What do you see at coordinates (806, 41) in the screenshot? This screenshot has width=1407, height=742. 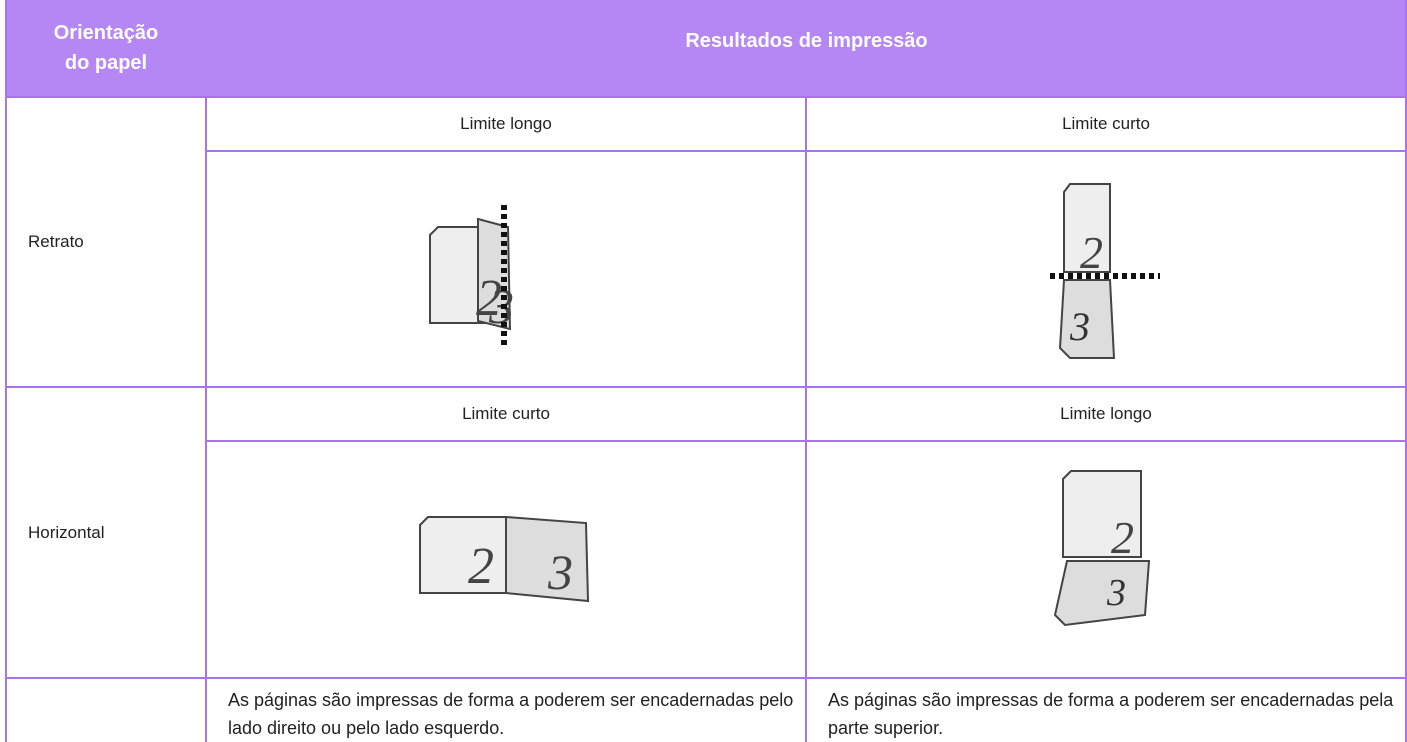 I see `header-results: Resultados de impressão` at bounding box center [806, 41].